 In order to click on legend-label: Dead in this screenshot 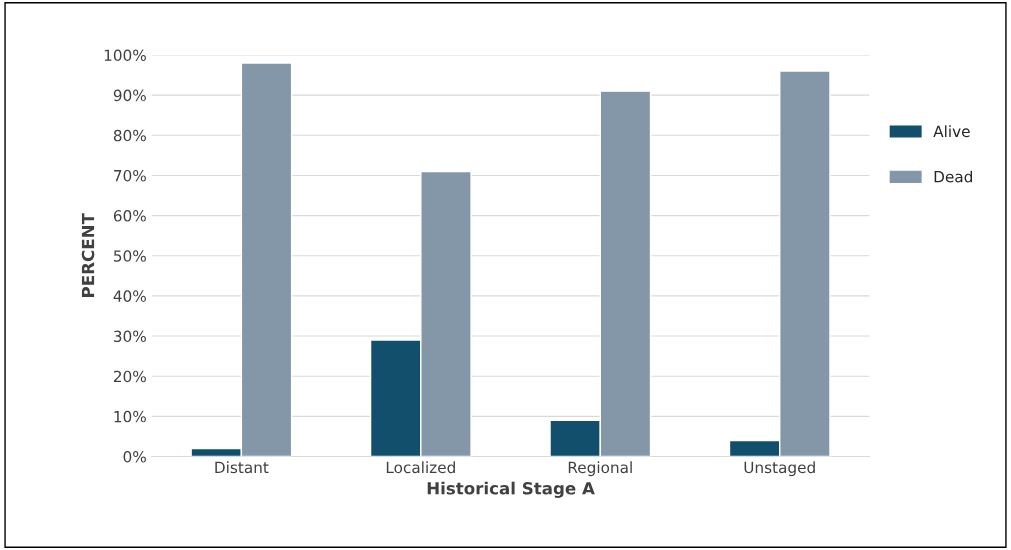, I will do `click(953, 176)`.